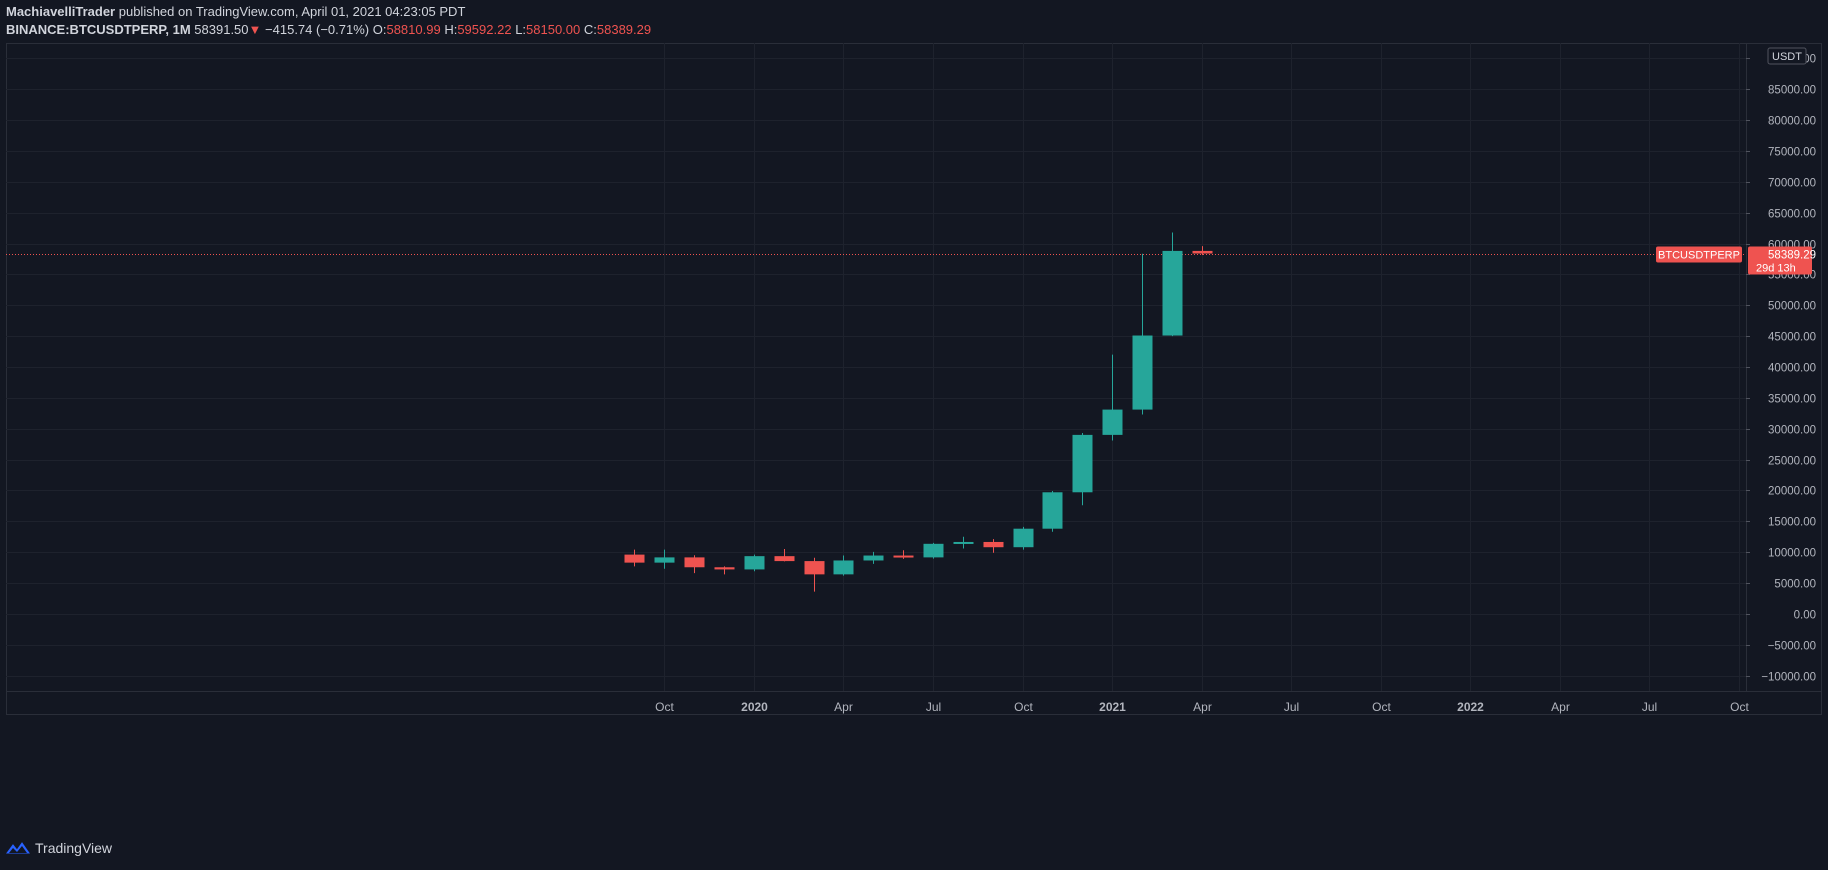 The width and height of the screenshot is (1828, 870). What do you see at coordinates (1792, 647) in the screenshot?
I see `y-tick-label: −5000.00` at bounding box center [1792, 647].